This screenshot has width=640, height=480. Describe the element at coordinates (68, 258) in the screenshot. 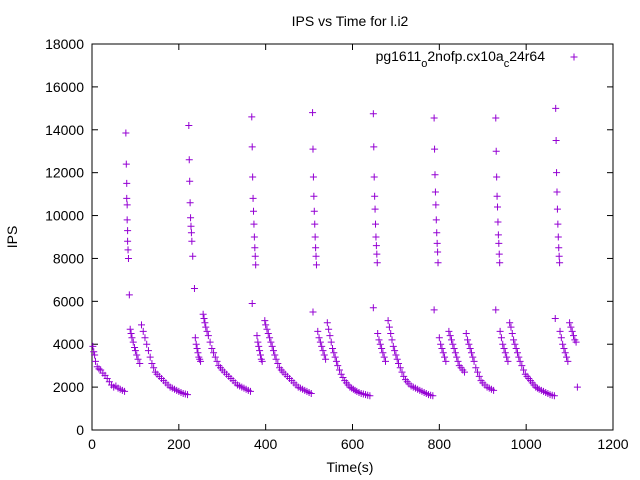

I see `y-tick-label: 8000` at that location.